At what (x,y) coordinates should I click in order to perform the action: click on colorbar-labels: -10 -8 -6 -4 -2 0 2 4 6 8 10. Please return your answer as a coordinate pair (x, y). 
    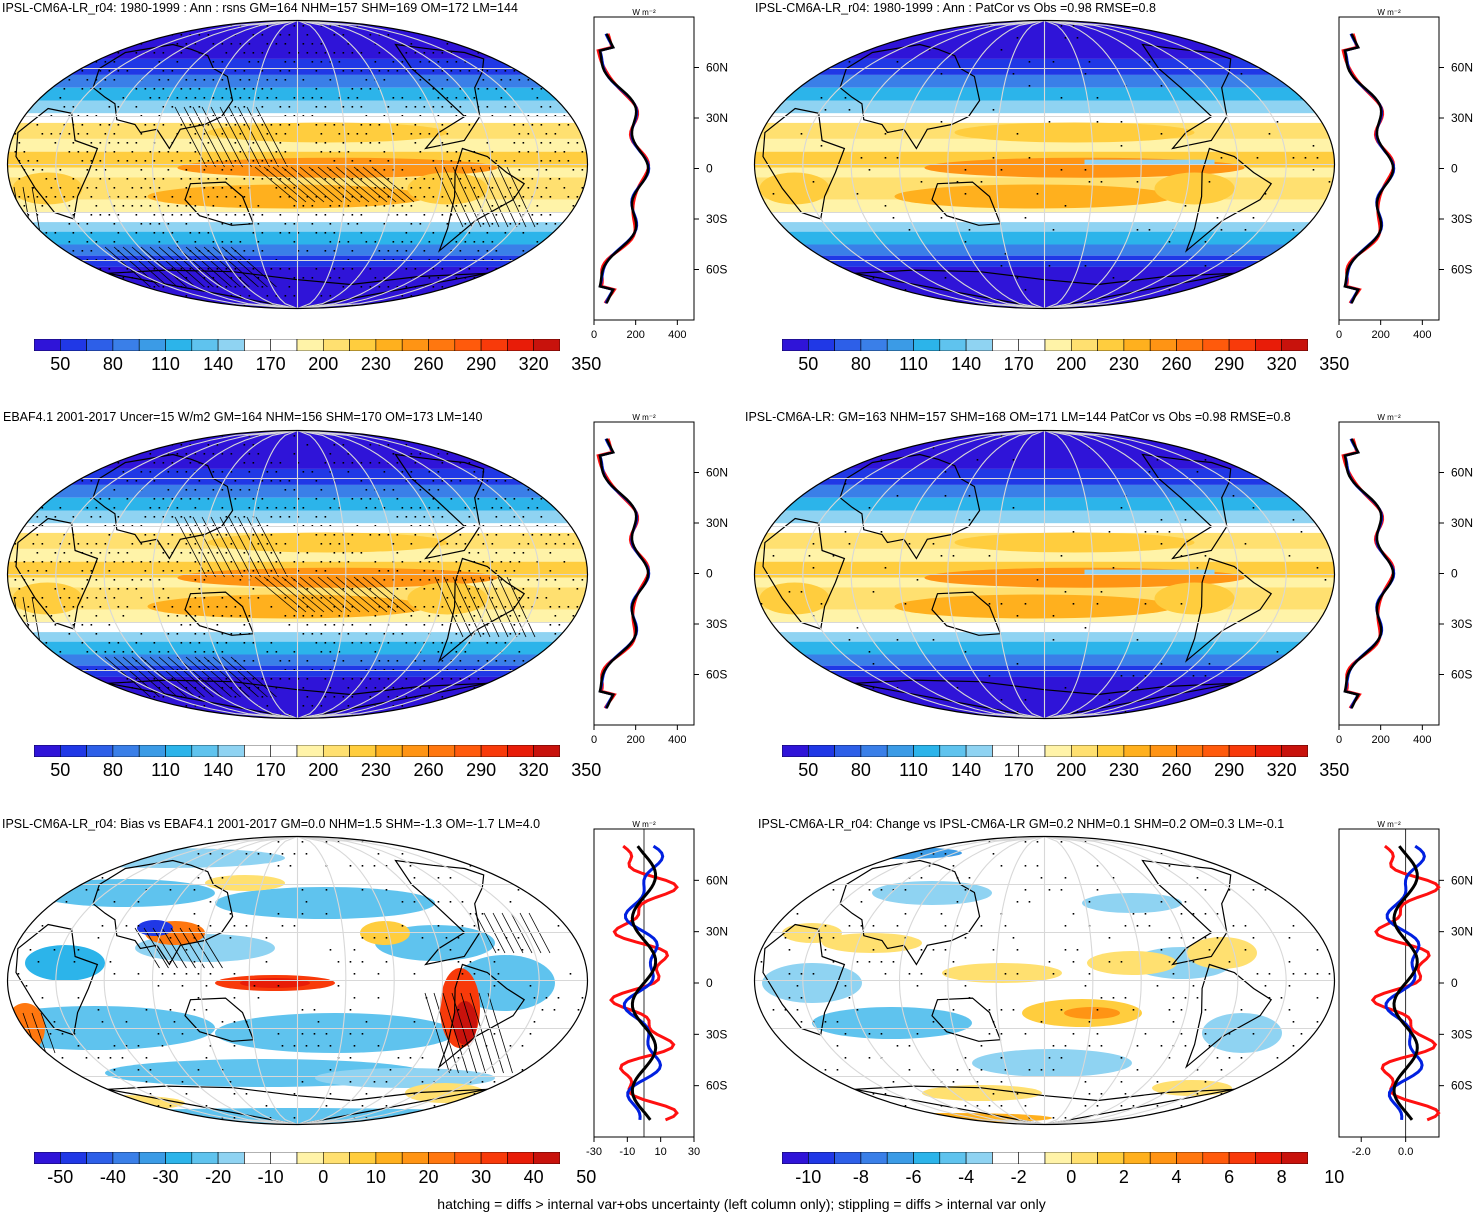
    Looking at the image, I should click on (1063, 1178).